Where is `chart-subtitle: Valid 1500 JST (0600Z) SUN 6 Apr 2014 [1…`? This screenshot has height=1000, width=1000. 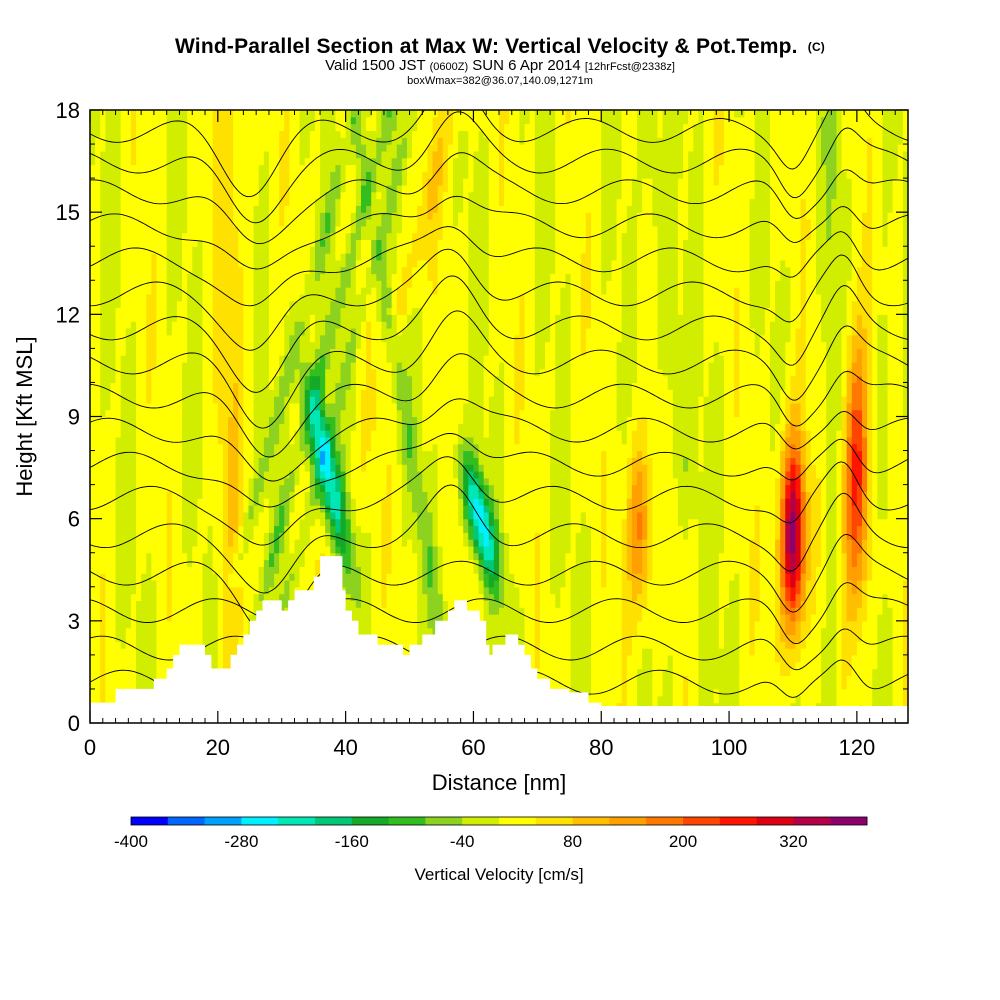 chart-subtitle: Valid 1500 JST (0600Z) SUN 6 Apr 2014 [1… is located at coordinates (500, 66).